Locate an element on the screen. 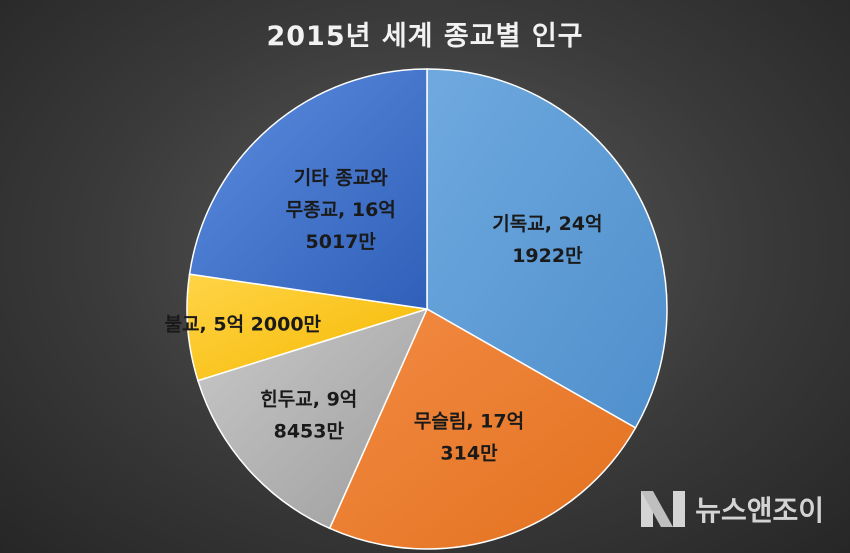 This screenshot has width=850, height=553. slice-label-4: 기타 종교와 무종교, 16억 5017만 is located at coordinates (341, 210).